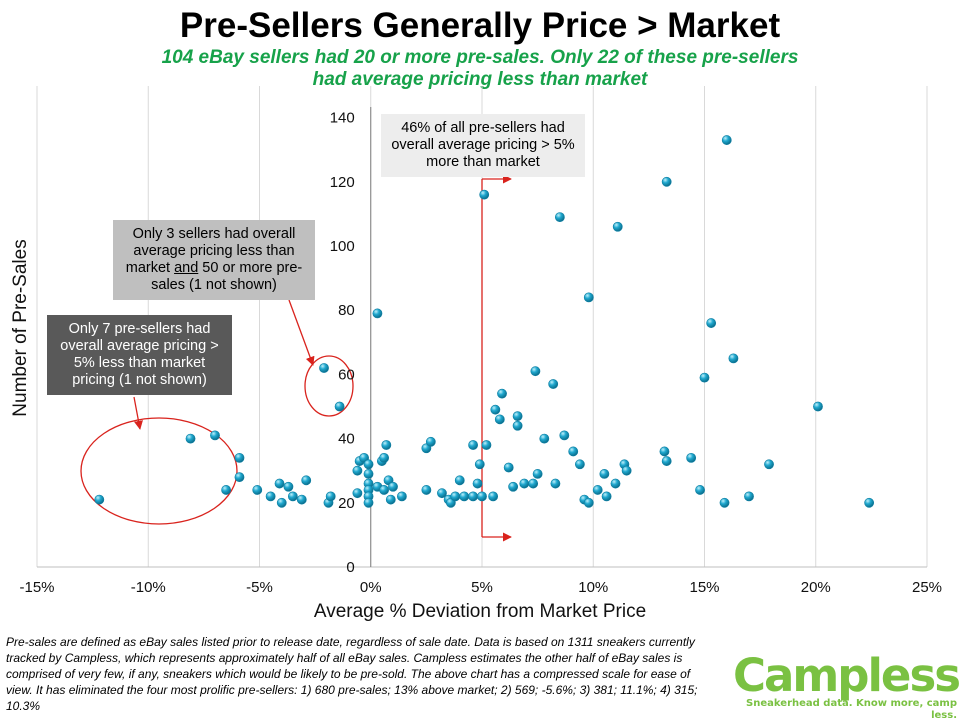  What do you see at coordinates (927, 587) in the screenshot?
I see `x-tick-label: 25%` at bounding box center [927, 587].